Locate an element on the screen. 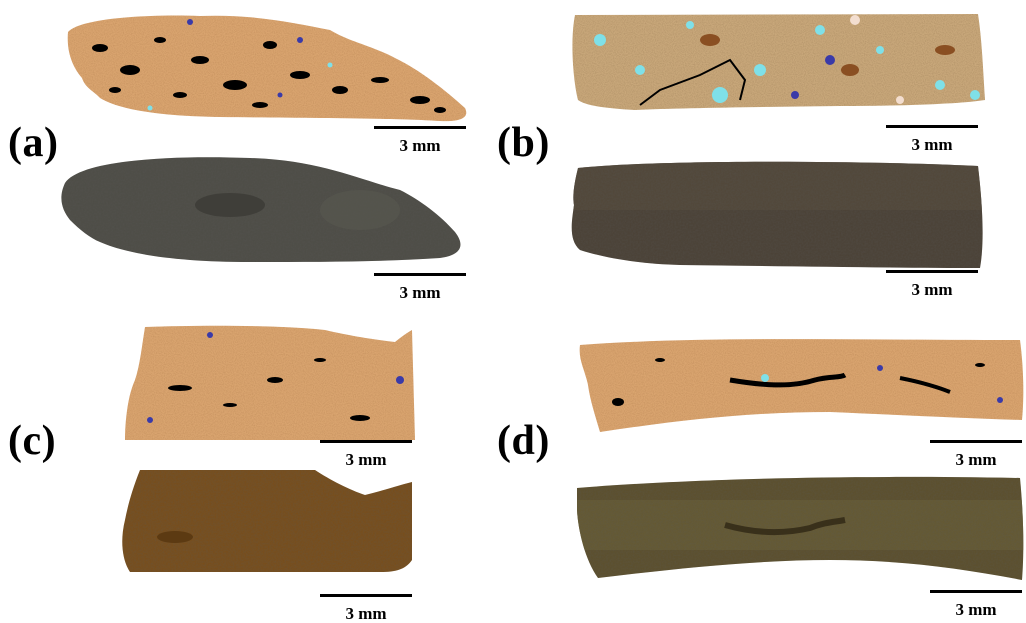 This screenshot has height=623, width=1026. scale-bar-b-top: 3 mm is located at coordinates (932, 139).